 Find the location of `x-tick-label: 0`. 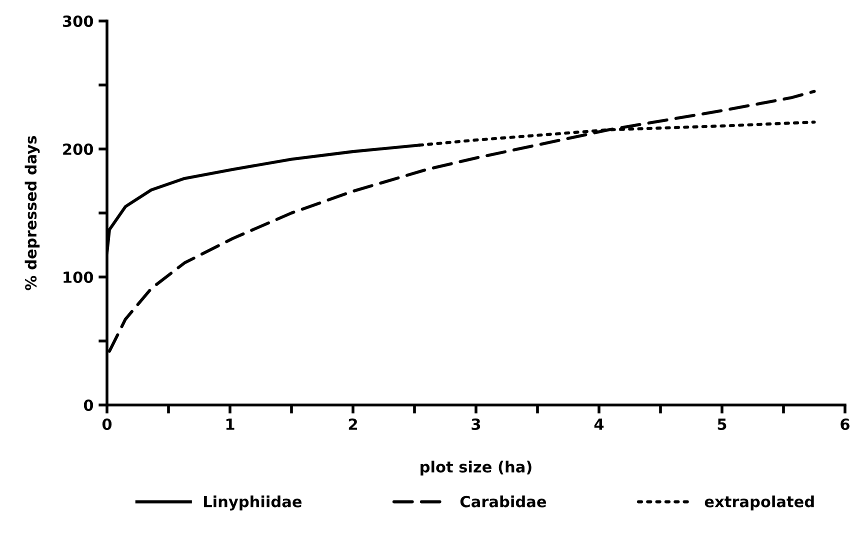

x-tick-label: 0 is located at coordinates (107, 424).